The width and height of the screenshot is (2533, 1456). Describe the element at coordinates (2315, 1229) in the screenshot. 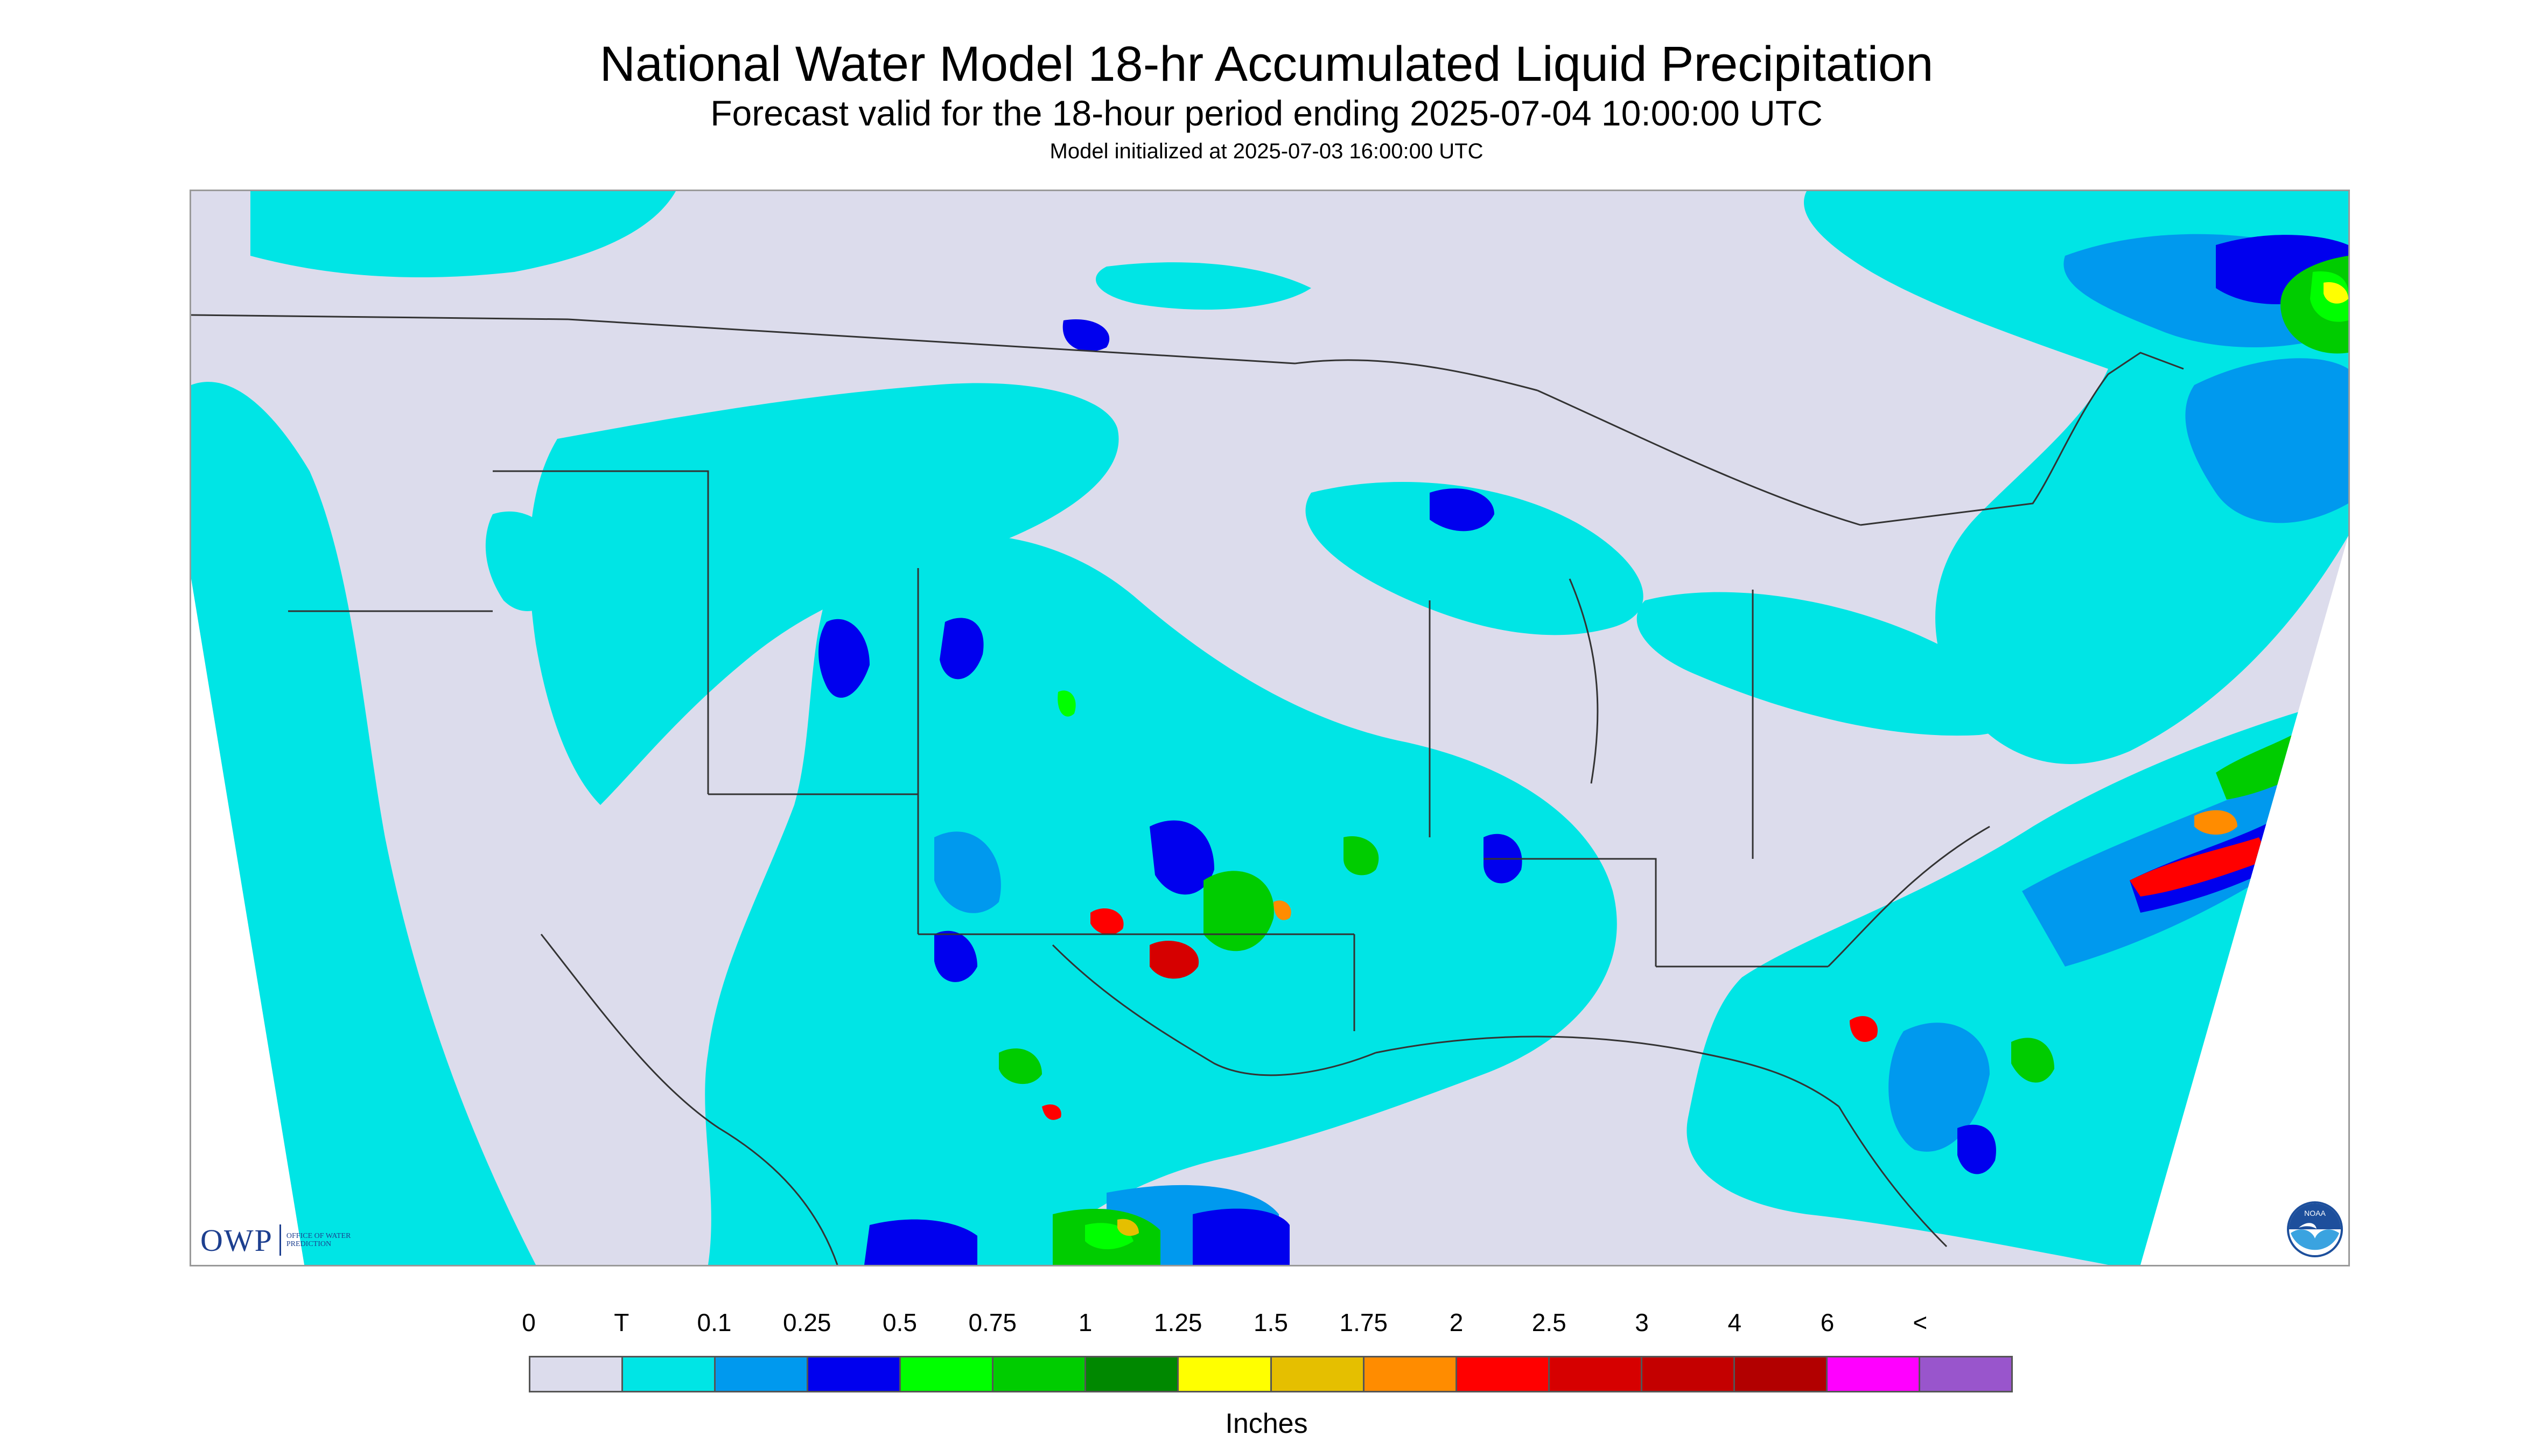

I see `noaa-logo-icon: NOAA` at that location.